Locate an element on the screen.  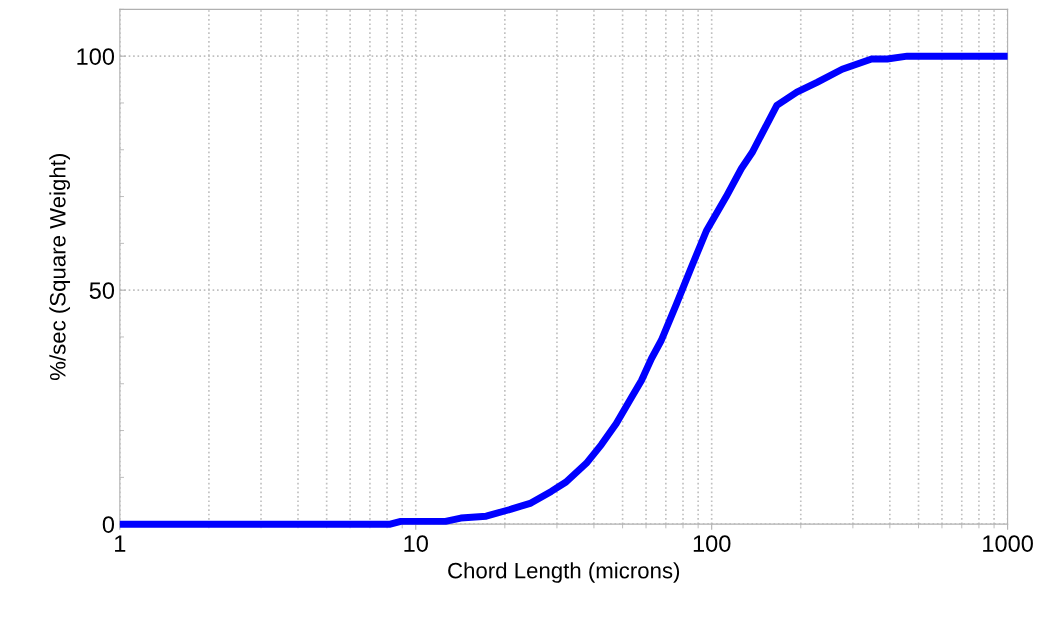
y-tick-label: 50 is located at coordinates (102, 290).